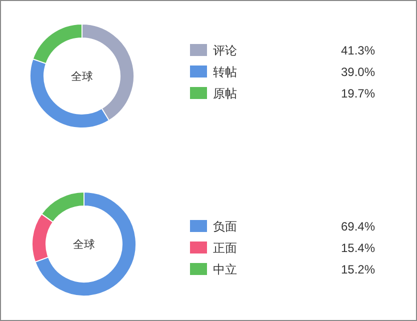 This screenshot has height=321, width=417. What do you see at coordinates (358, 248) in the screenshot?
I see `data-label: 15.4%` at bounding box center [358, 248].